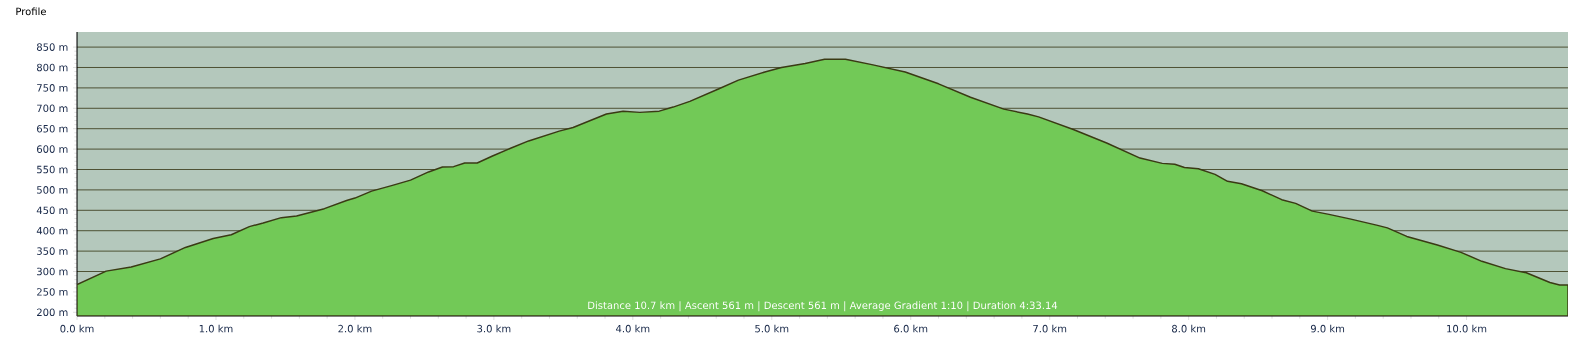 Image resolution: width=1572 pixels, height=342 pixels. What do you see at coordinates (216, 328) in the screenshot?
I see `x-tick-label: 1.0 km` at bounding box center [216, 328].